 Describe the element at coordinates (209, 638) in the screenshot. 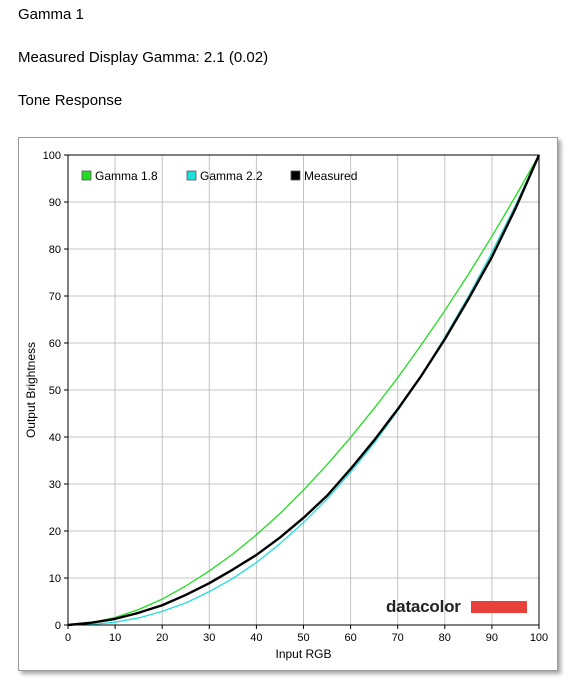

I see `x-tick-label: 30` at that location.